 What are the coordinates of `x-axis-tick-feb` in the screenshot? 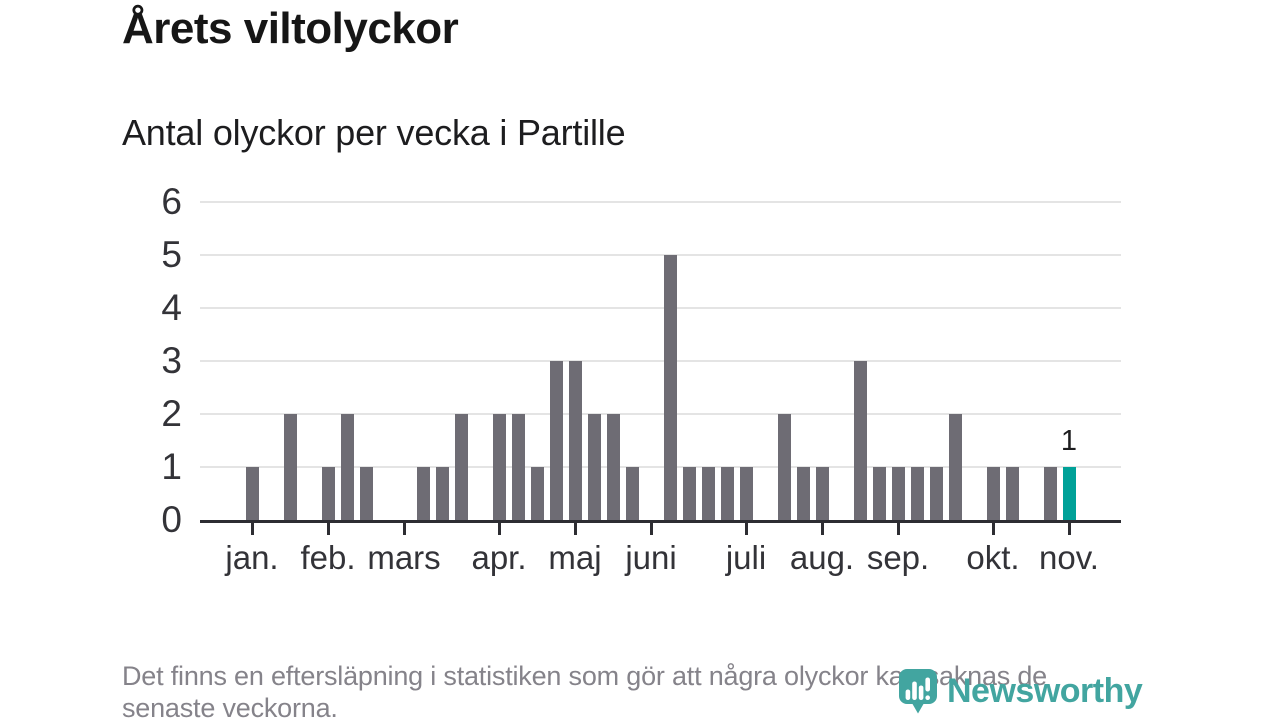 It's located at (328, 529).